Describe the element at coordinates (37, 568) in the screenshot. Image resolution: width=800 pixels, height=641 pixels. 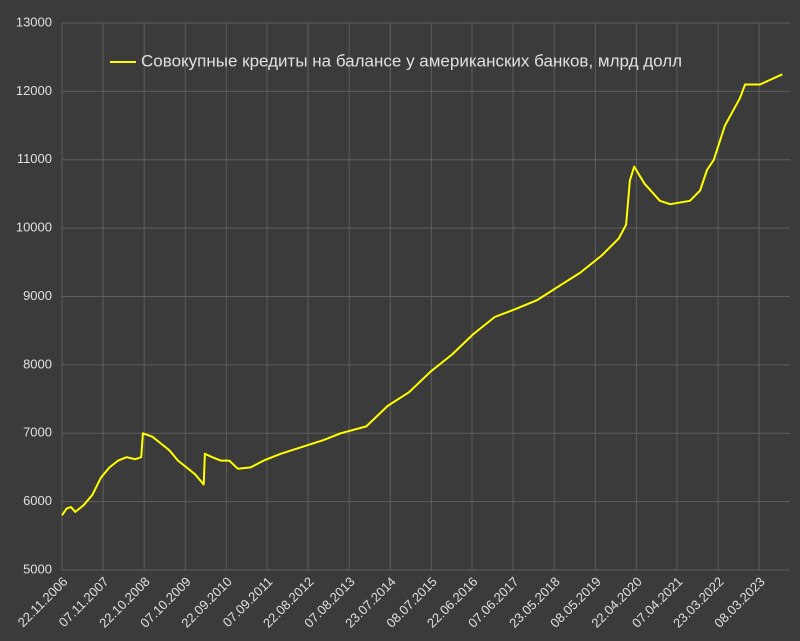
I see `y-tick-label: 5000` at that location.